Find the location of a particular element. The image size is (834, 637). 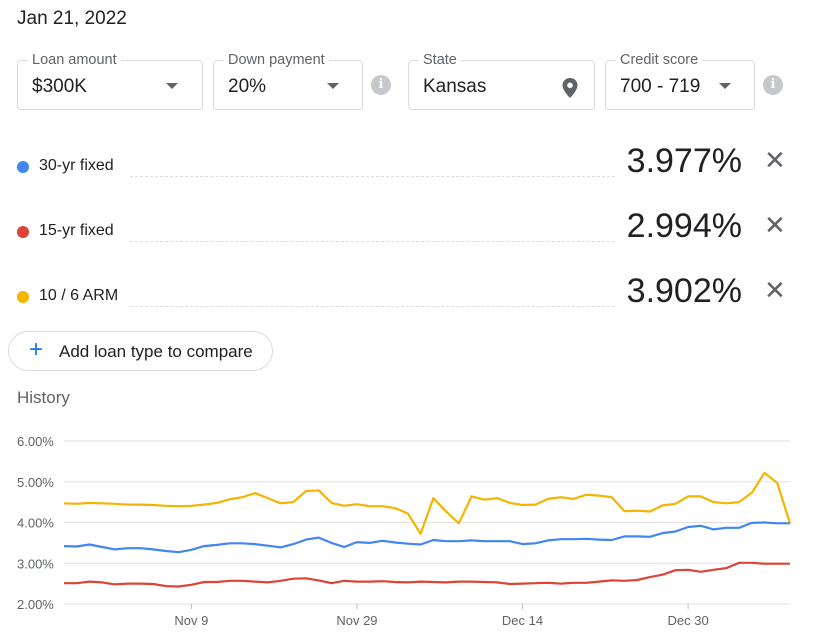

add-loan-type-button: + Add loan type to compare is located at coordinates (140, 351).